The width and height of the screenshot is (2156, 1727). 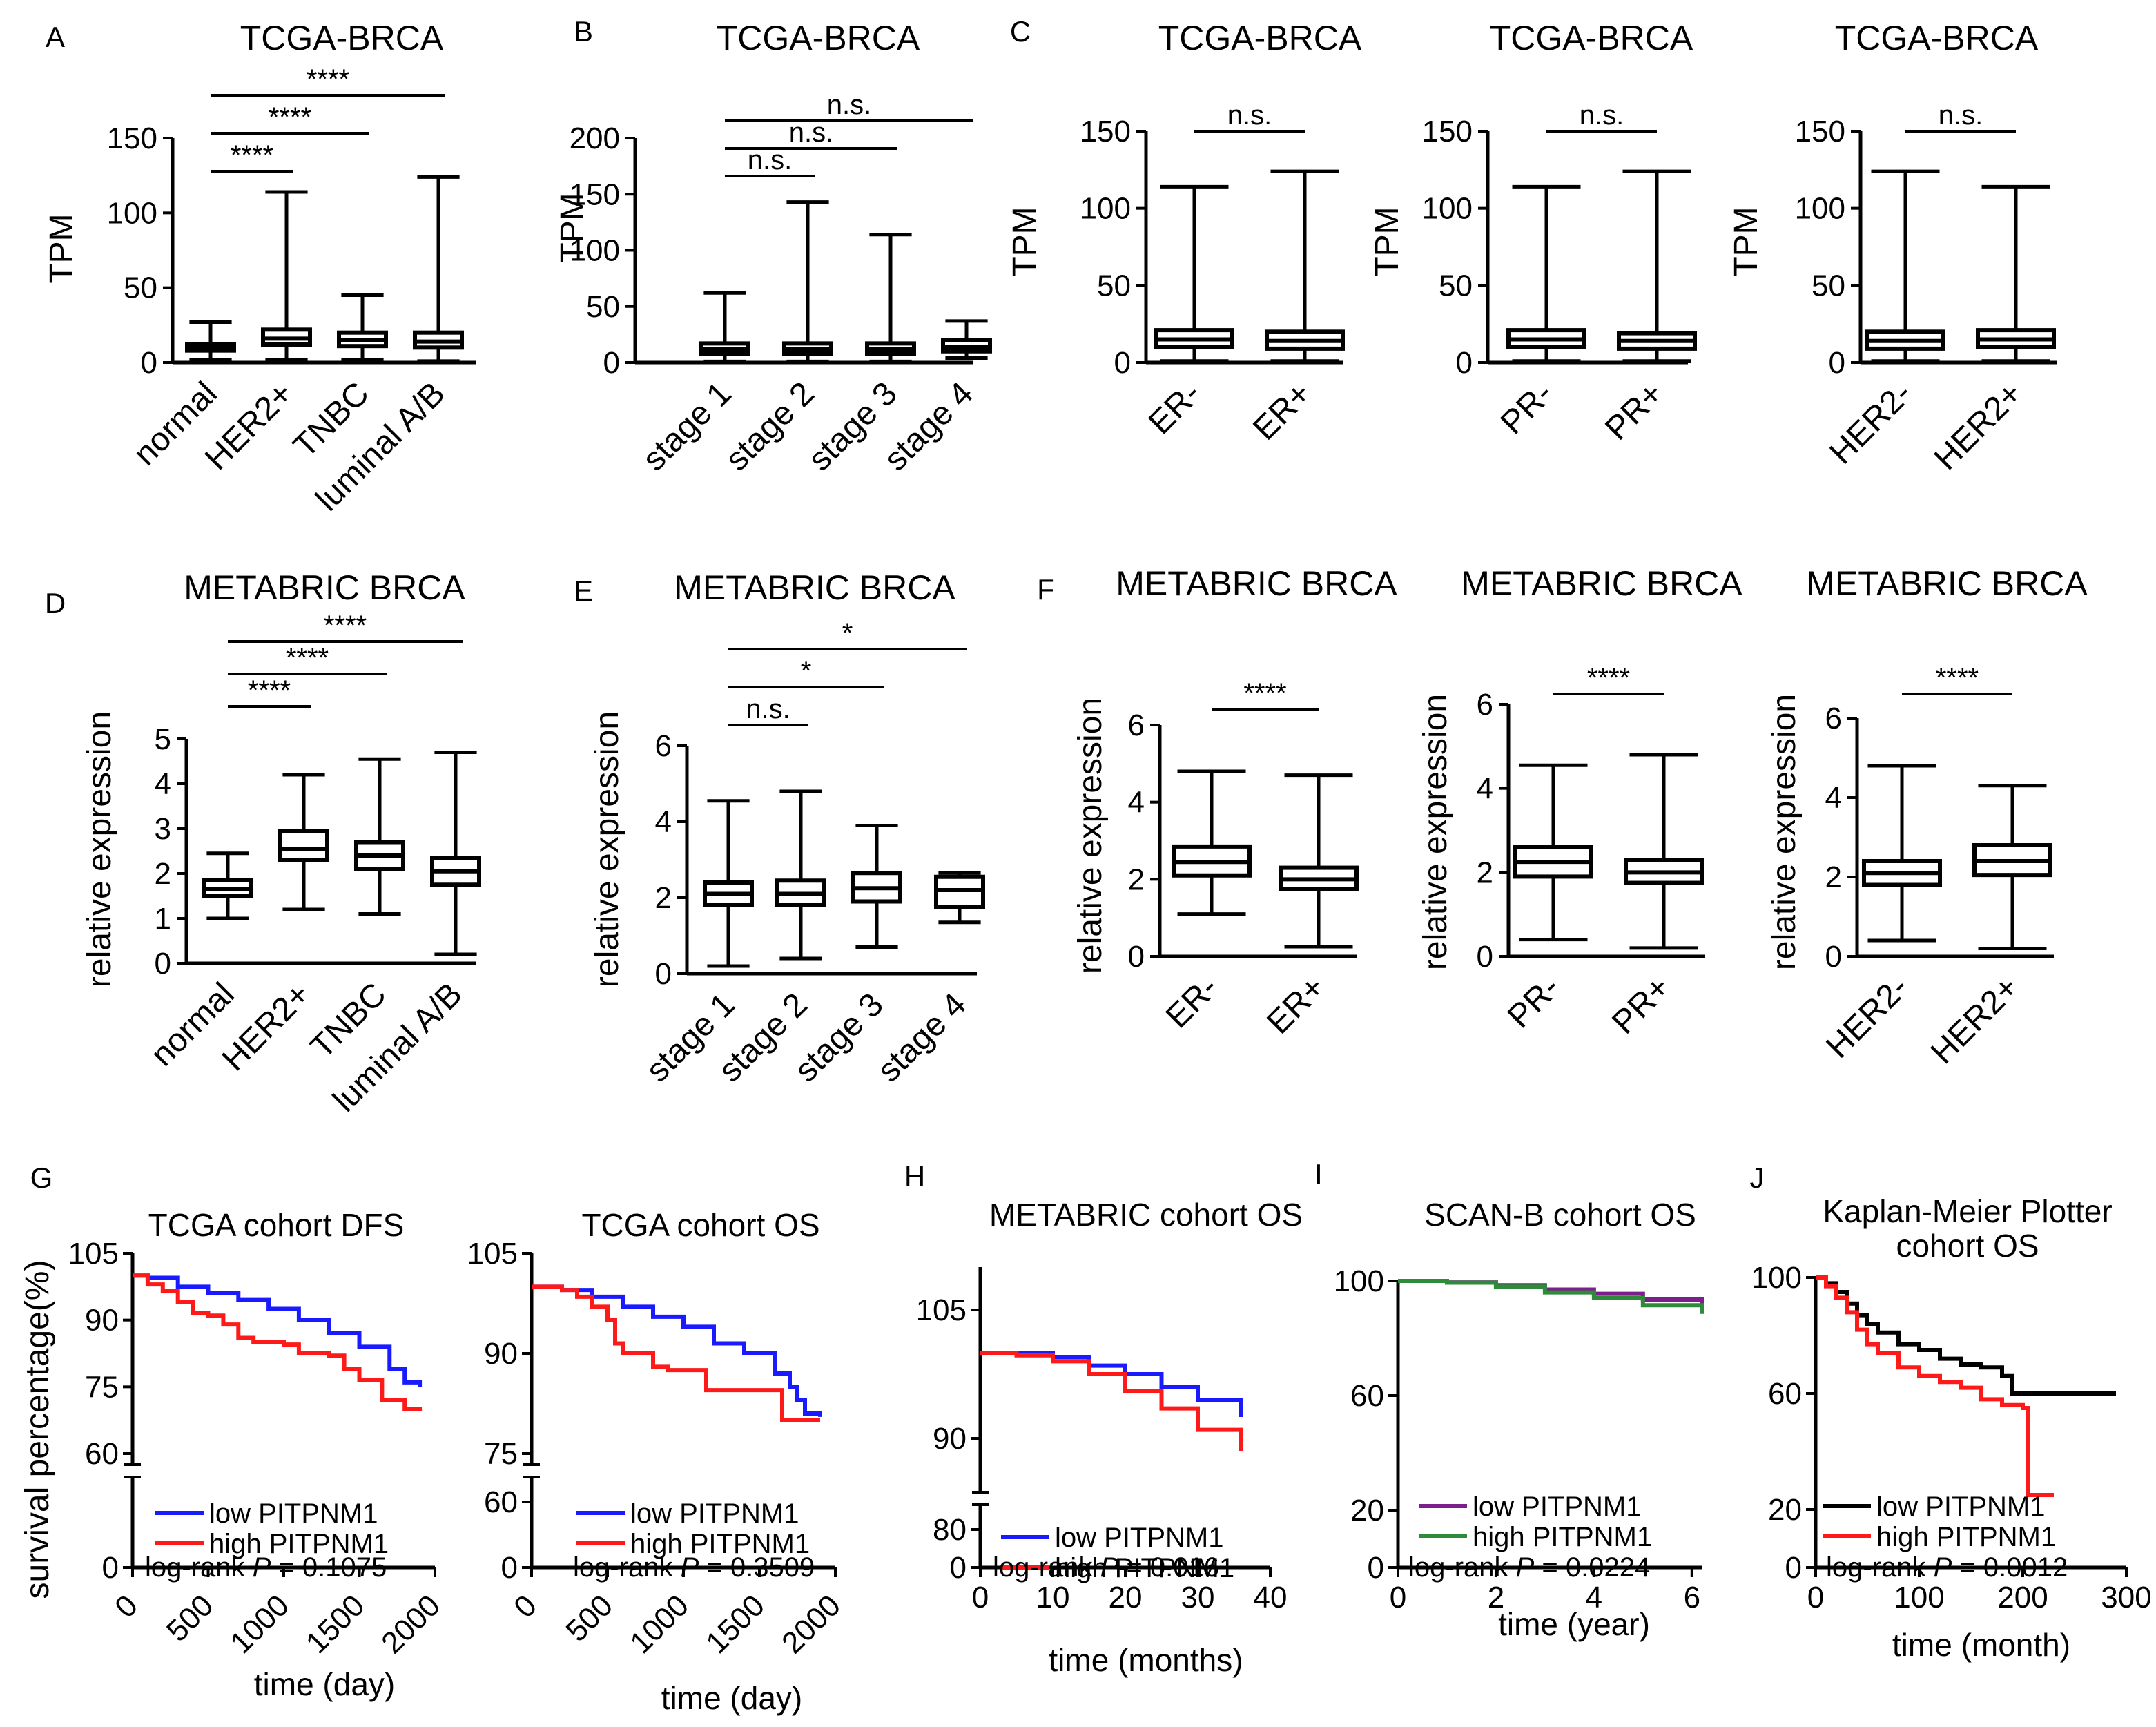 What do you see at coordinates (806, 671) in the screenshot?
I see `significance-label: *` at bounding box center [806, 671].